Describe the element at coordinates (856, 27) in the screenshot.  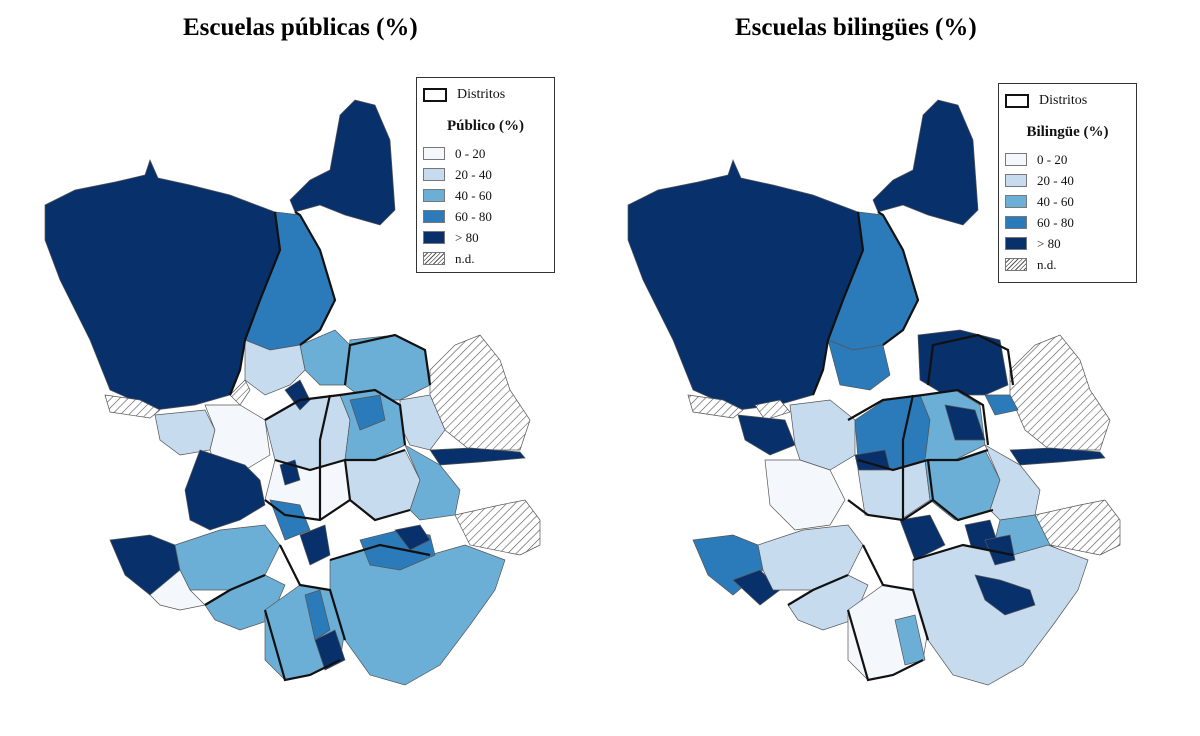
I see `map-title-bilingual: Escuelas bilingües (%)` at that location.